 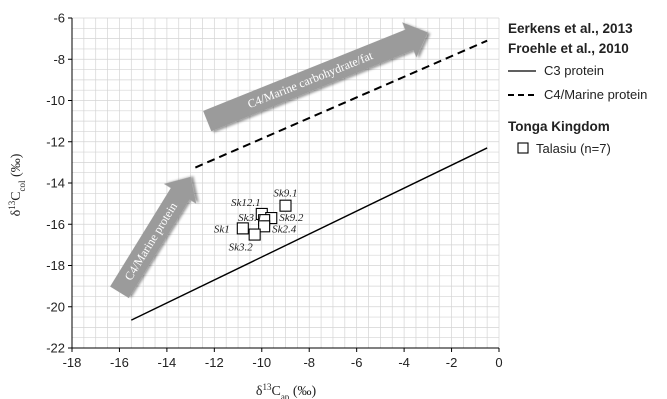 I want to click on annotation-arrow: C4/Marine carbohydrate/fat, so click(x=315, y=77).